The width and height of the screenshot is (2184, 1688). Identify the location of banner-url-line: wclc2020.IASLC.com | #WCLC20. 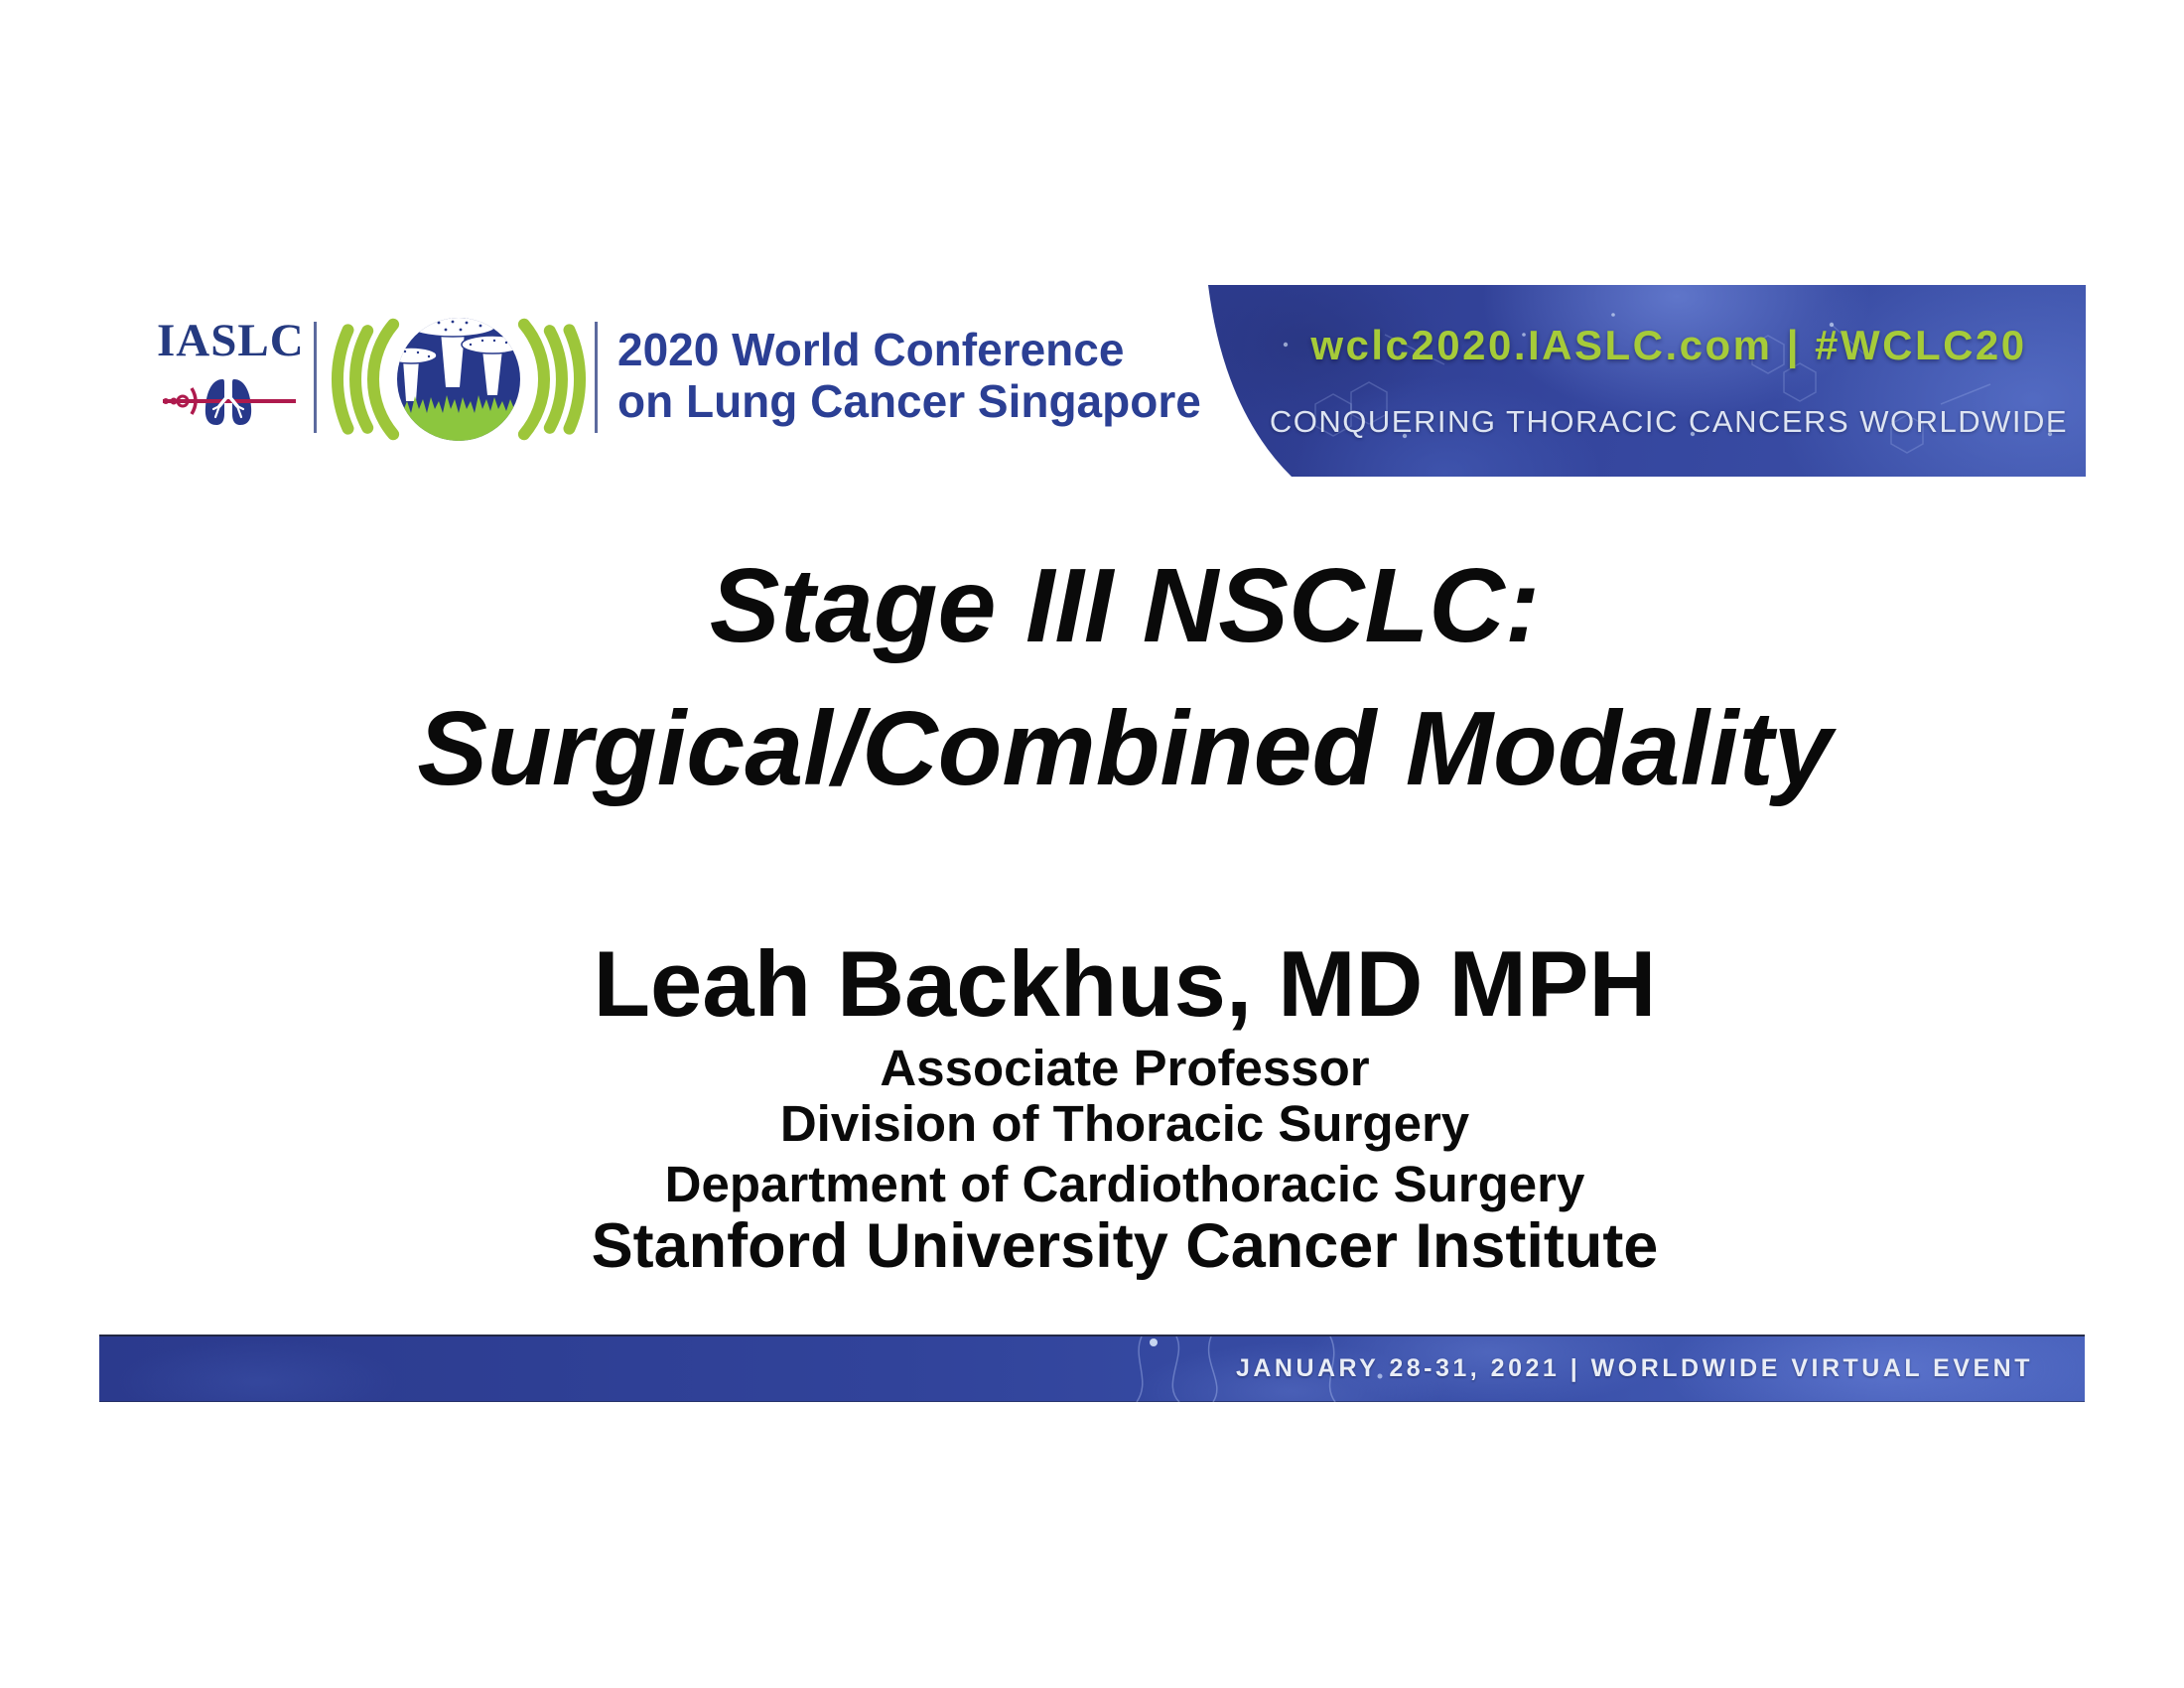
(1668, 345).